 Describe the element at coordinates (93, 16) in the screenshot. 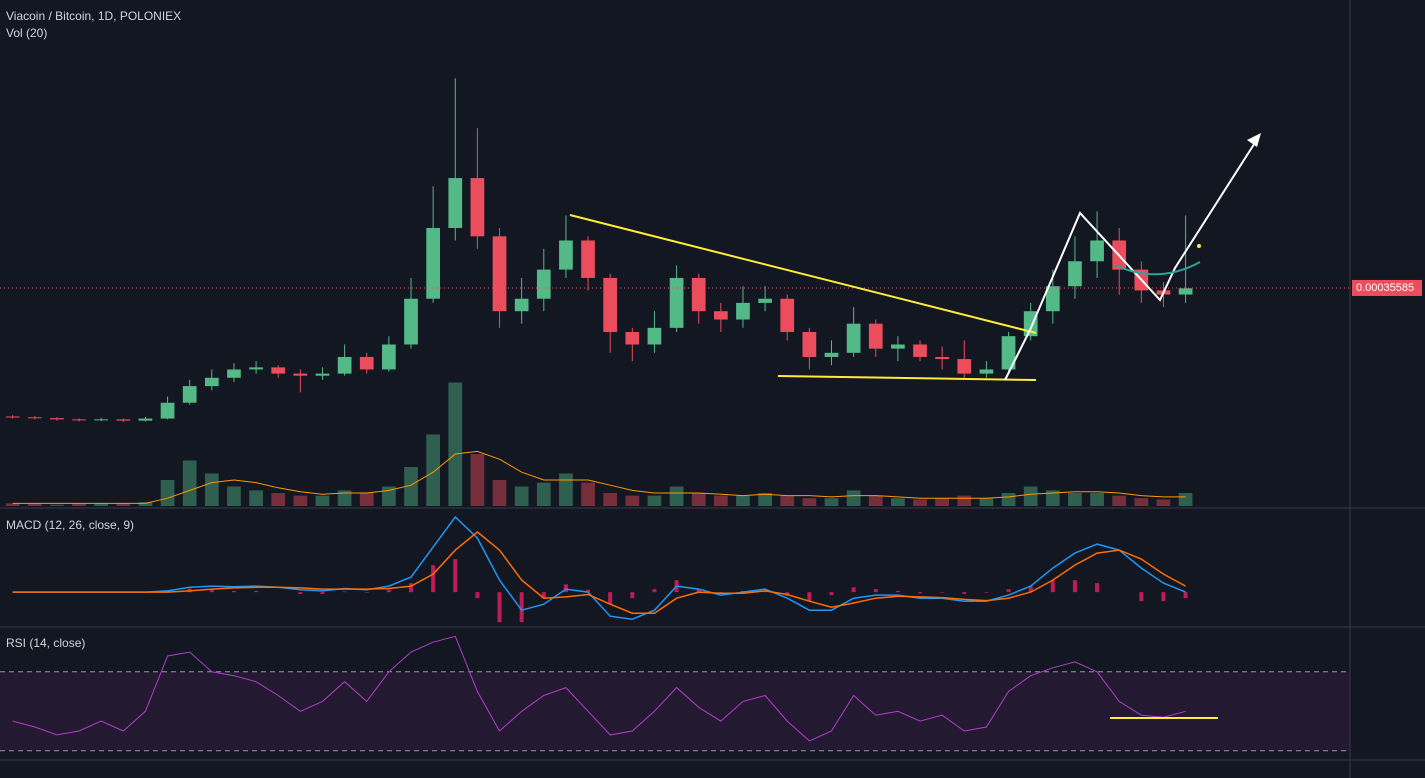

I see `chart-title: Viacoin / Bitcoin, 1D, POLONIEX` at that location.